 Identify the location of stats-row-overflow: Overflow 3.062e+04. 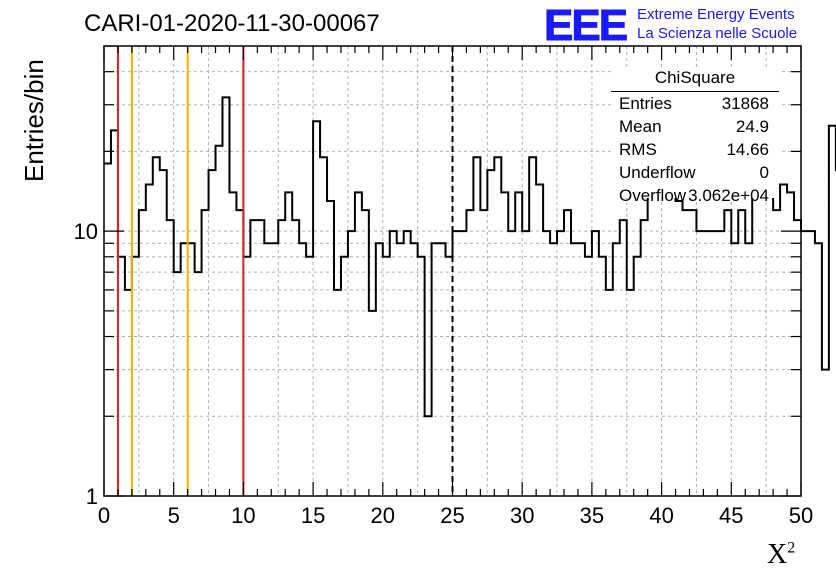
(694, 197).